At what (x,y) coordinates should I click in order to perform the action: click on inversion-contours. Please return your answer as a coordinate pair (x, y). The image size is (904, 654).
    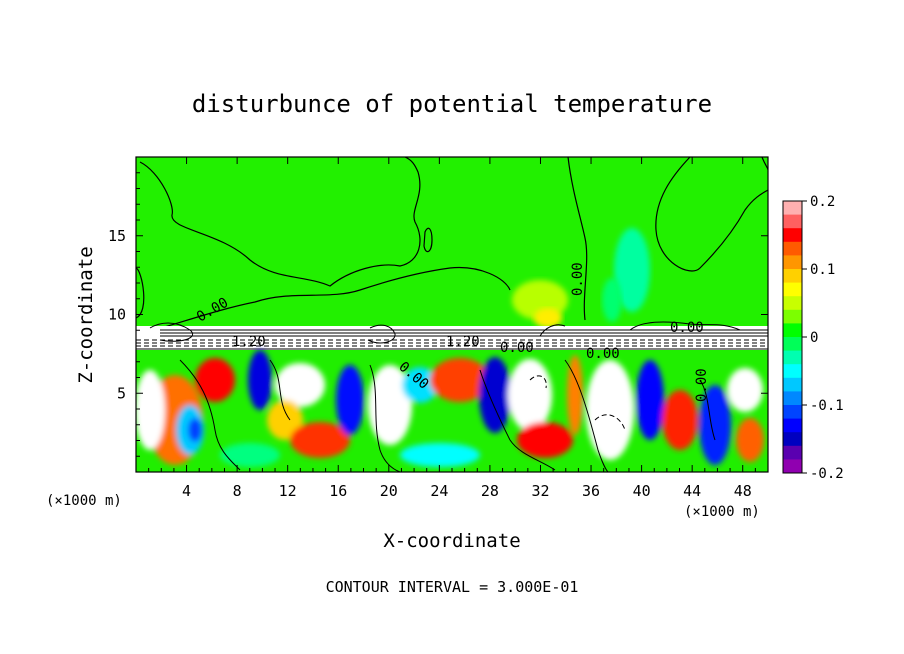
    Looking at the image, I should click on (452, 335).